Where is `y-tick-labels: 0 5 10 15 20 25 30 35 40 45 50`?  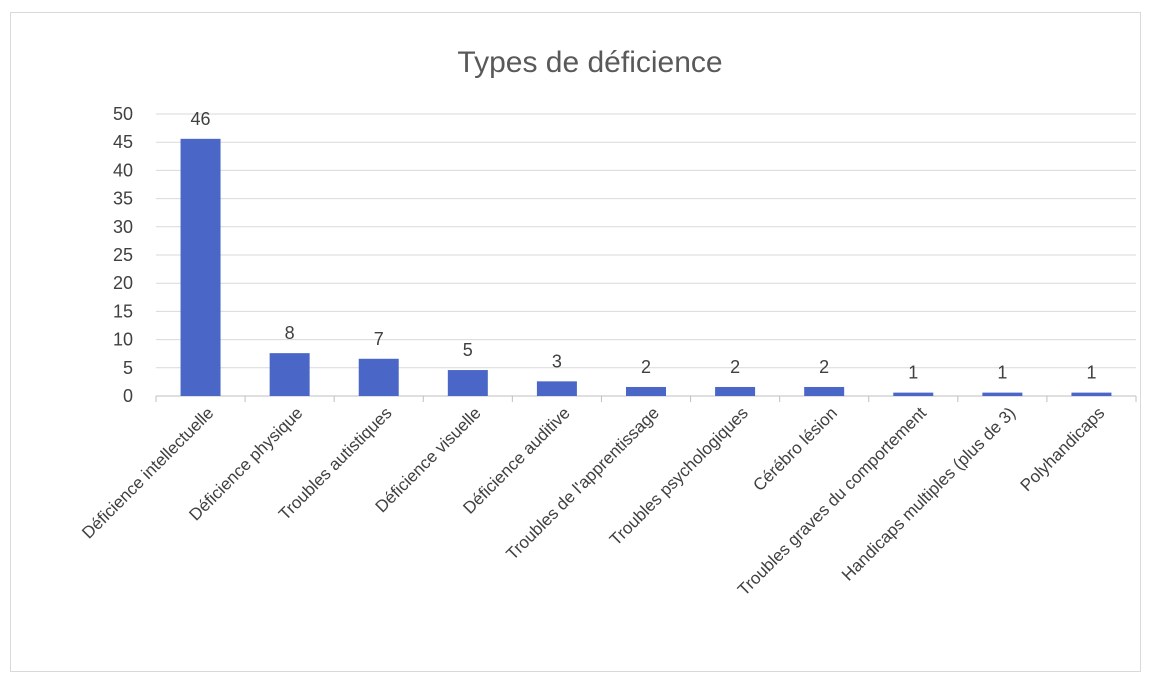 y-tick-labels: 0 5 10 15 20 25 30 35 40 45 50 is located at coordinates (123, 255).